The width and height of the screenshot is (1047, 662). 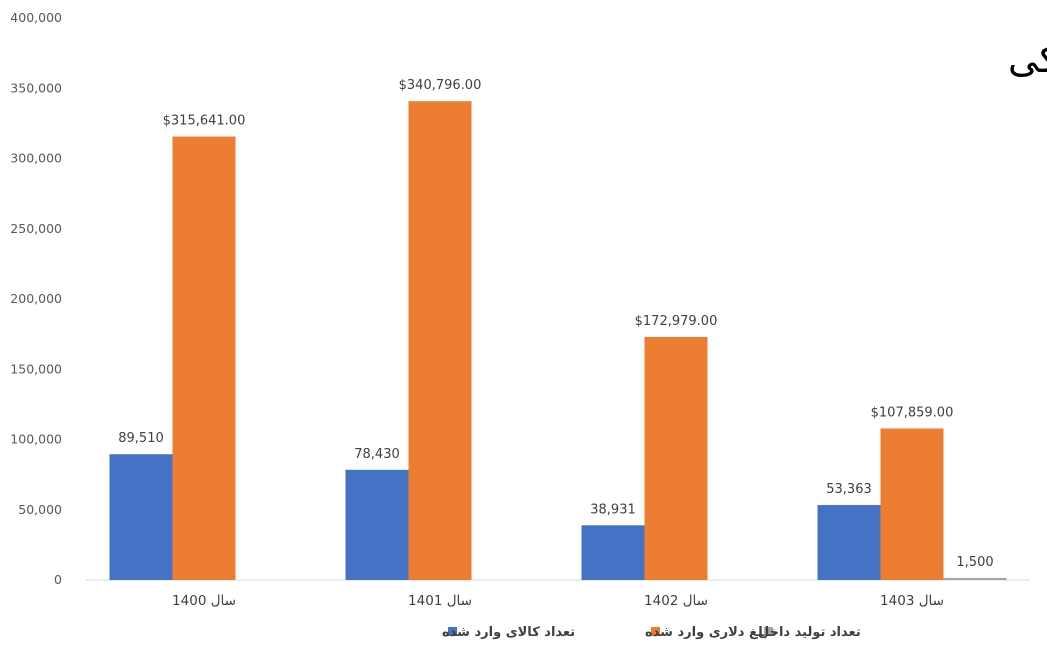 What do you see at coordinates (36, 228) in the screenshot?
I see `y-tick-label: 250,000` at bounding box center [36, 228].